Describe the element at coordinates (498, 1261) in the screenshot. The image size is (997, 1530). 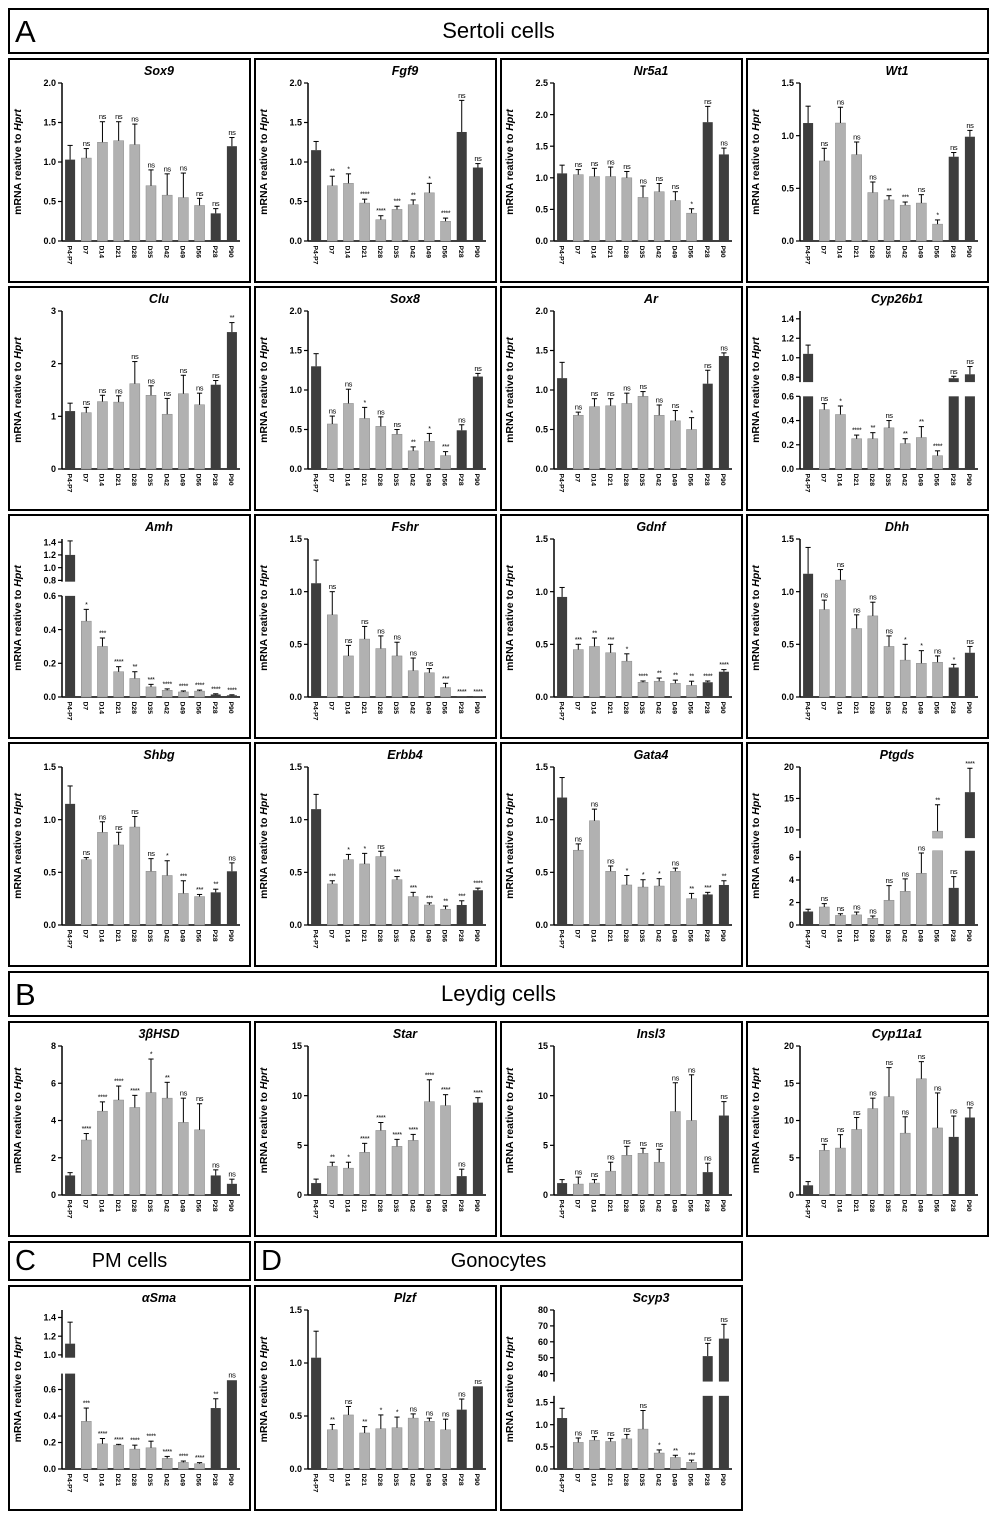
I see `cd-header-row: C PM cells D Gonocytes` at that location.